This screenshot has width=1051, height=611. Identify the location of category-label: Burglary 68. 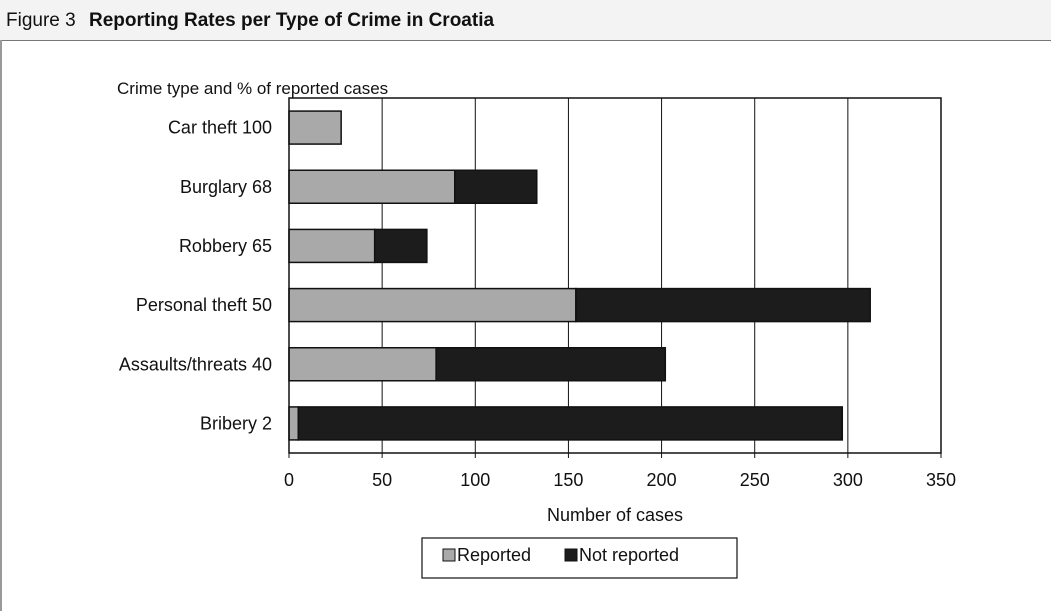
(226, 187).